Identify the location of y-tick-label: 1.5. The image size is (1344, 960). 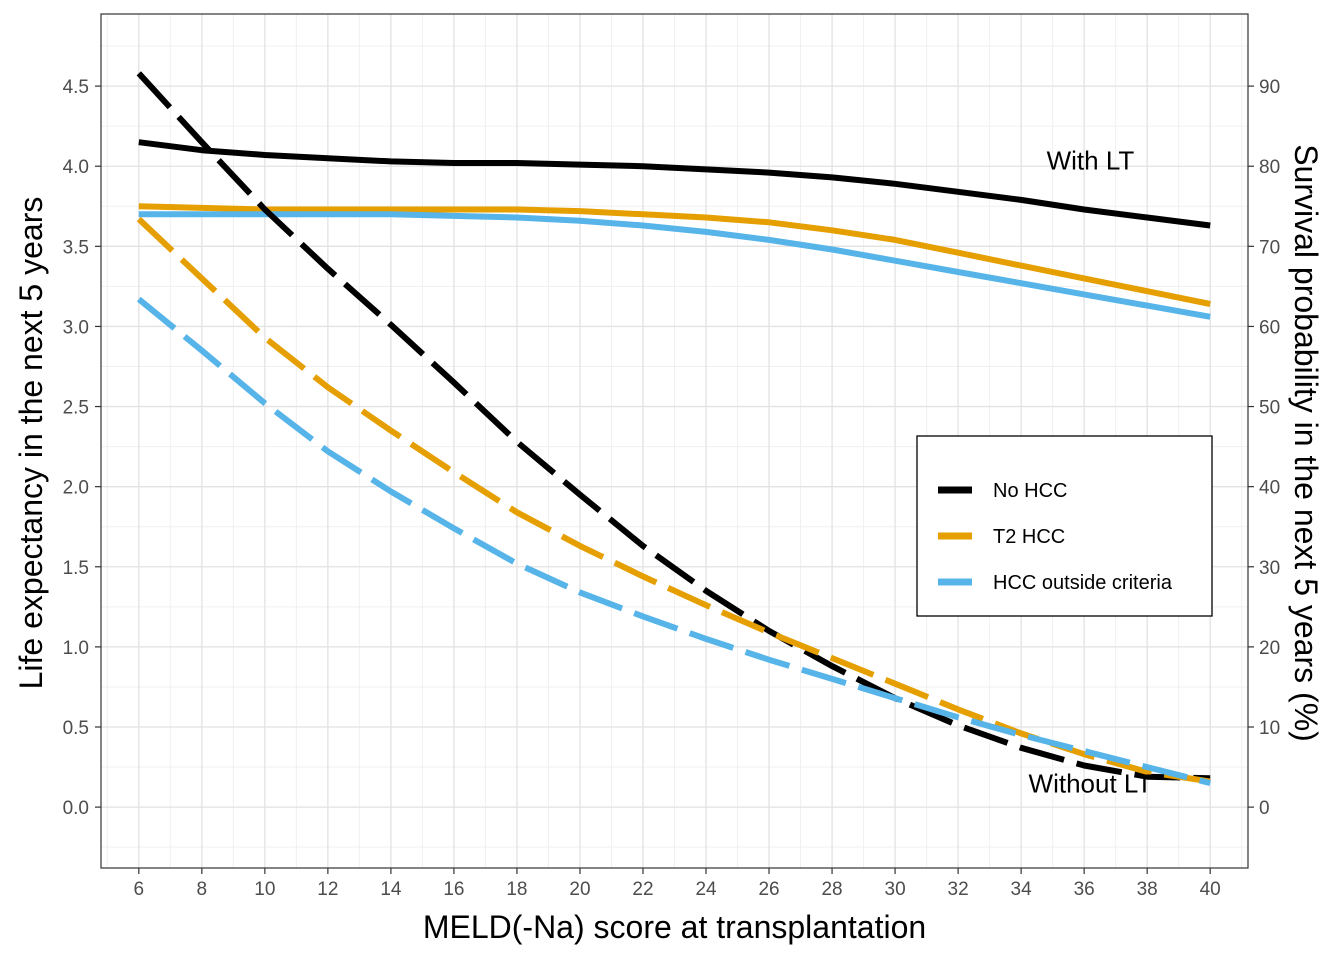
(76, 568).